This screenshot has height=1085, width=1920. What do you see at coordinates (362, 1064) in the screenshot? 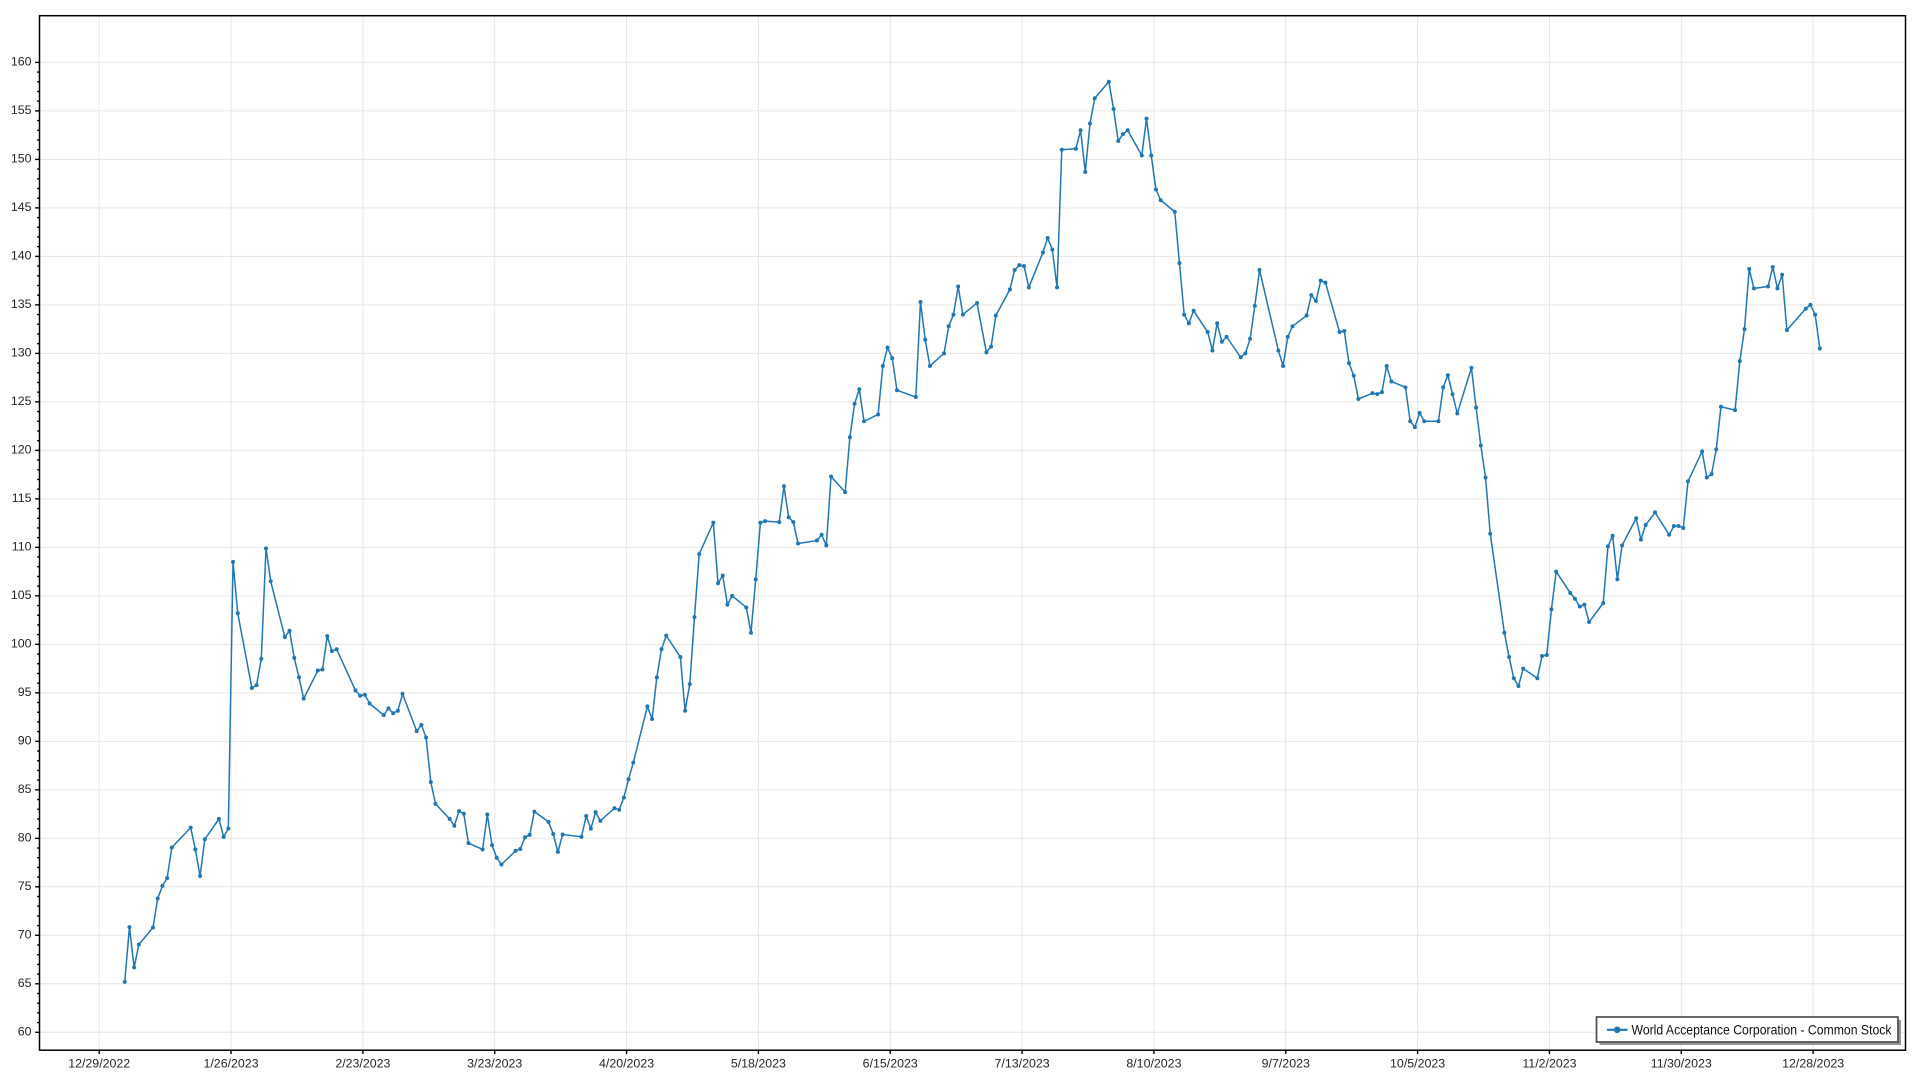
I see `svg-text: 2/23/2023` at bounding box center [362, 1064].